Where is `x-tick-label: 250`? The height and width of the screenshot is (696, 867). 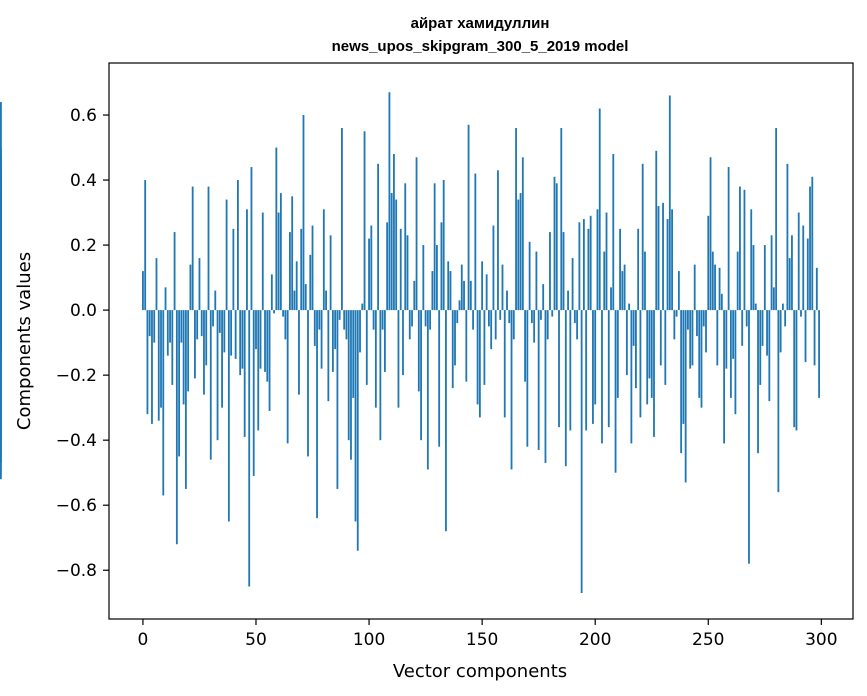 x-tick-label: 250 is located at coordinates (708, 640).